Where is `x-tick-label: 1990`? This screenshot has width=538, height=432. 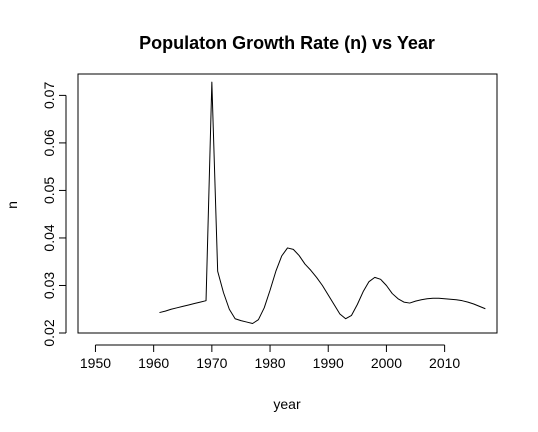 x-tick-label: 1990 is located at coordinates (328, 363).